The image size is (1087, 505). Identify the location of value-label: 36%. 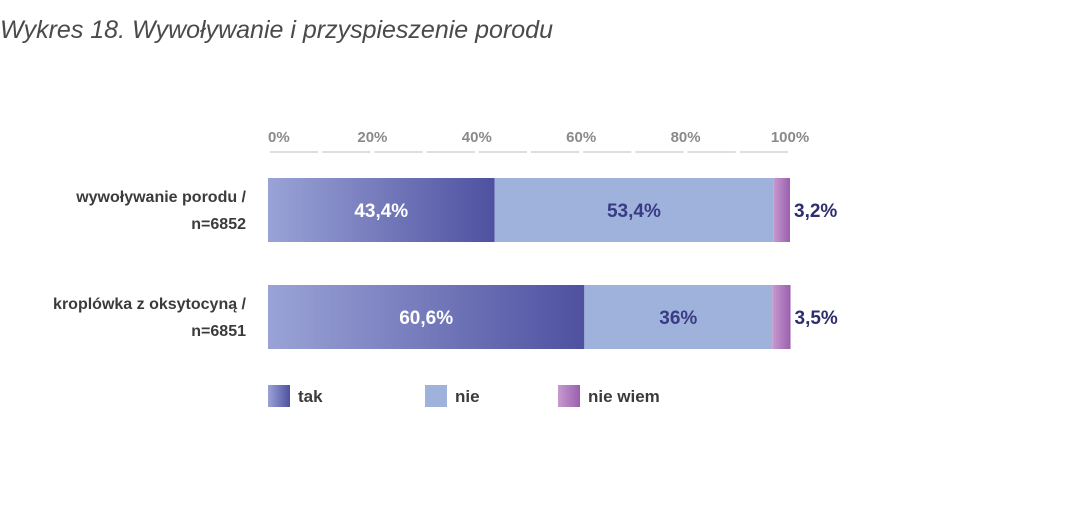
(678, 318).